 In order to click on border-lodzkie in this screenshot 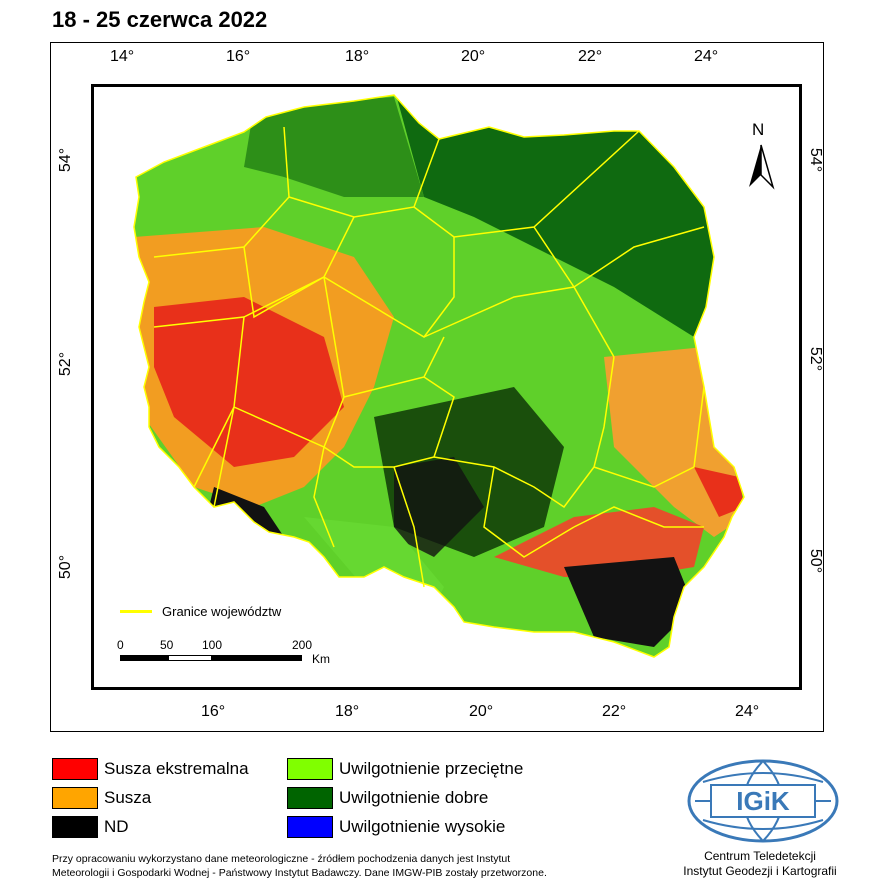, I will do `click(389, 422)`.